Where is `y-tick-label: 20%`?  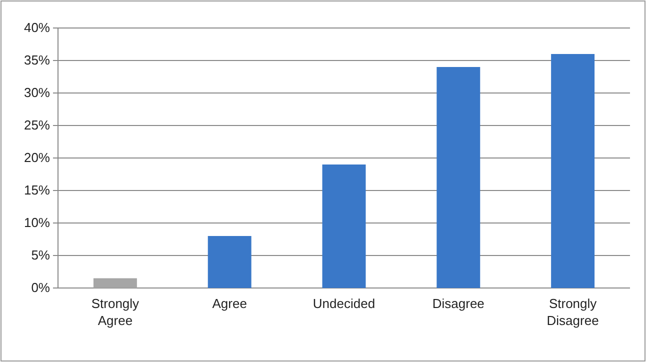 y-tick-label: 20% is located at coordinates (37, 158).